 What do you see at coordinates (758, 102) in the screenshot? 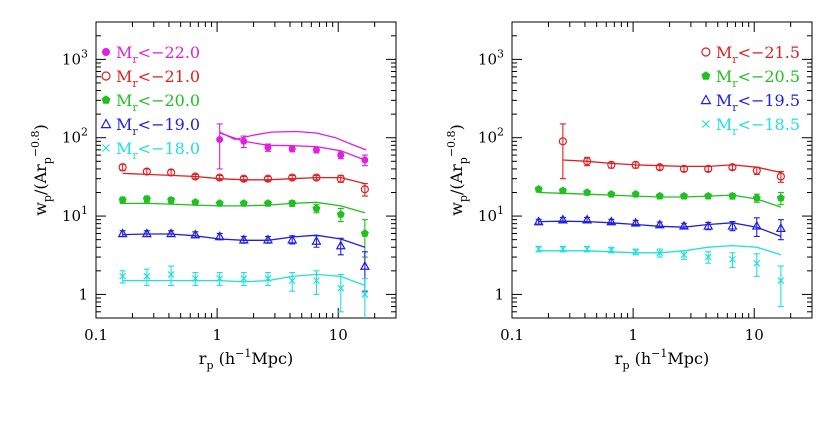
I see `legend-label: Mr<−19.5` at bounding box center [758, 102].